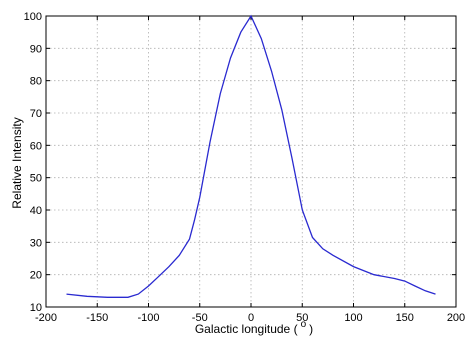 The width and height of the screenshot is (466, 345). What do you see at coordinates (148, 318) in the screenshot?
I see `x-tick-label: -100` at bounding box center [148, 318].